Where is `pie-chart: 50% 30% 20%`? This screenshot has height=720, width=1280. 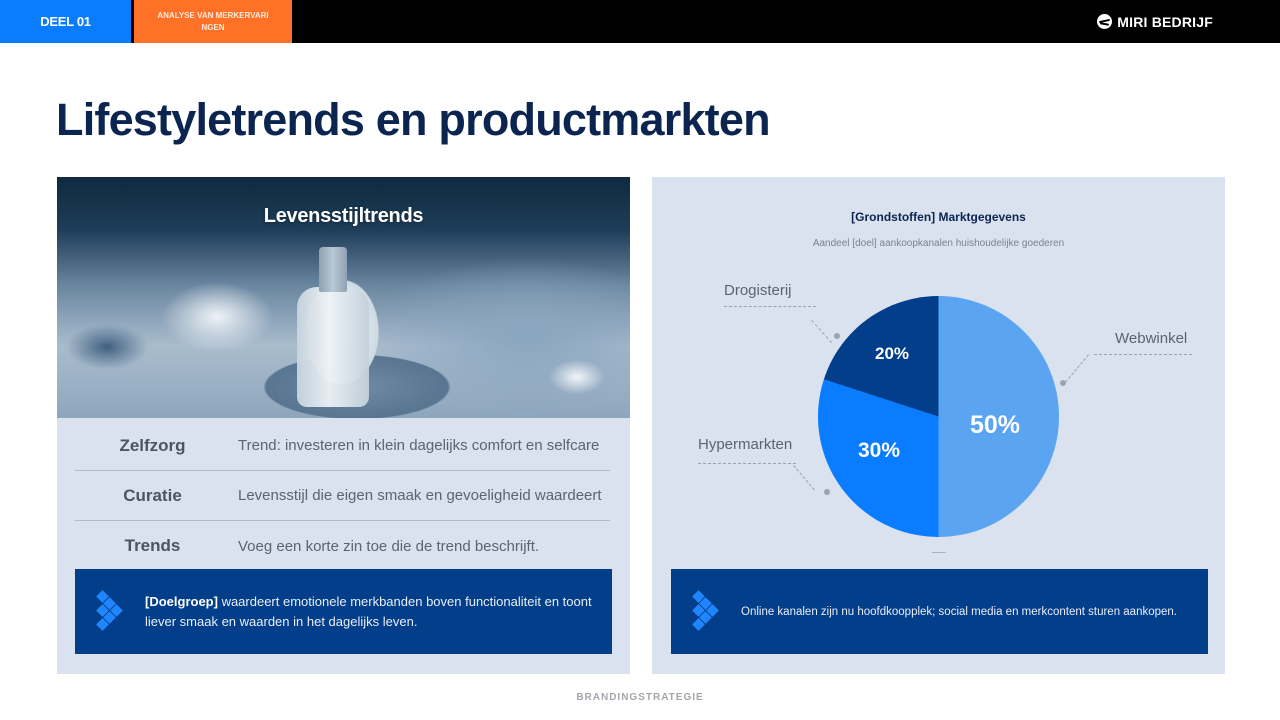
pie-chart: 50% 30% 20% is located at coordinates (938, 416).